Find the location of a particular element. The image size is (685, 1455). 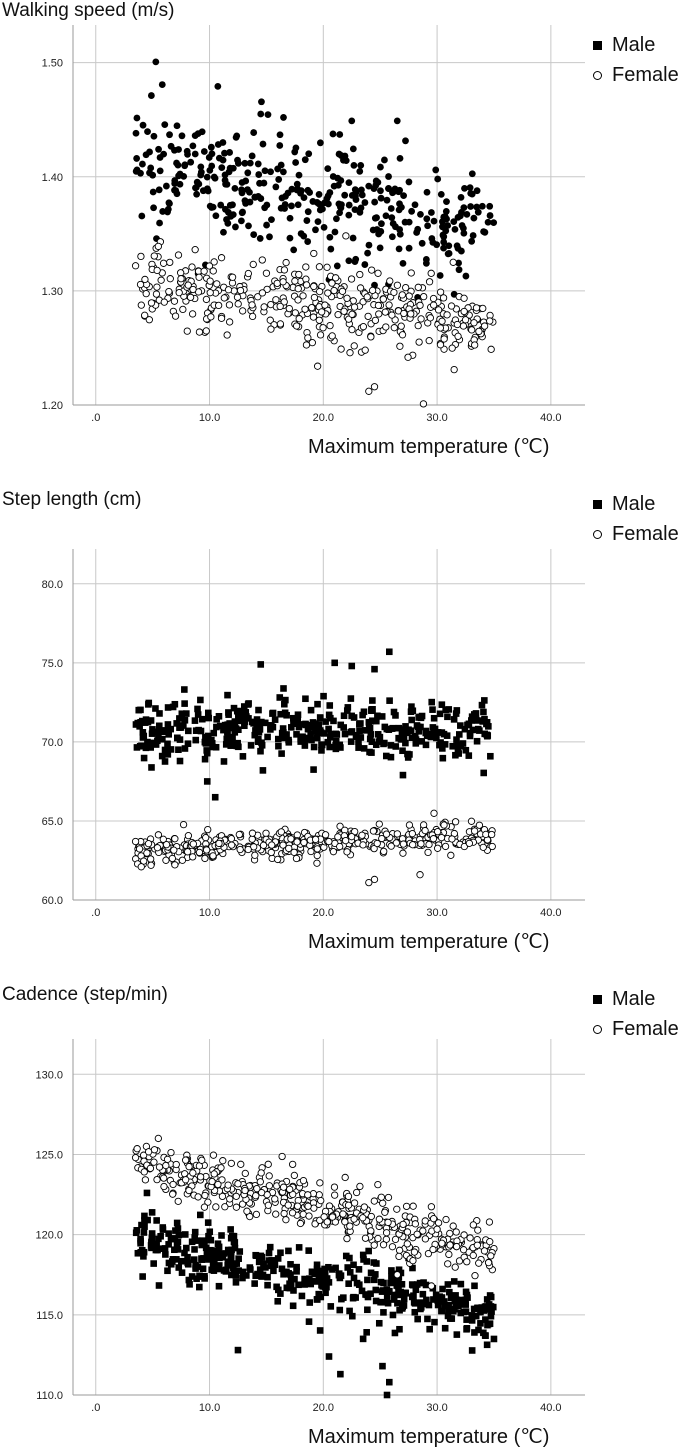

y-tick-label: 75.0 is located at coordinates (52, 664).